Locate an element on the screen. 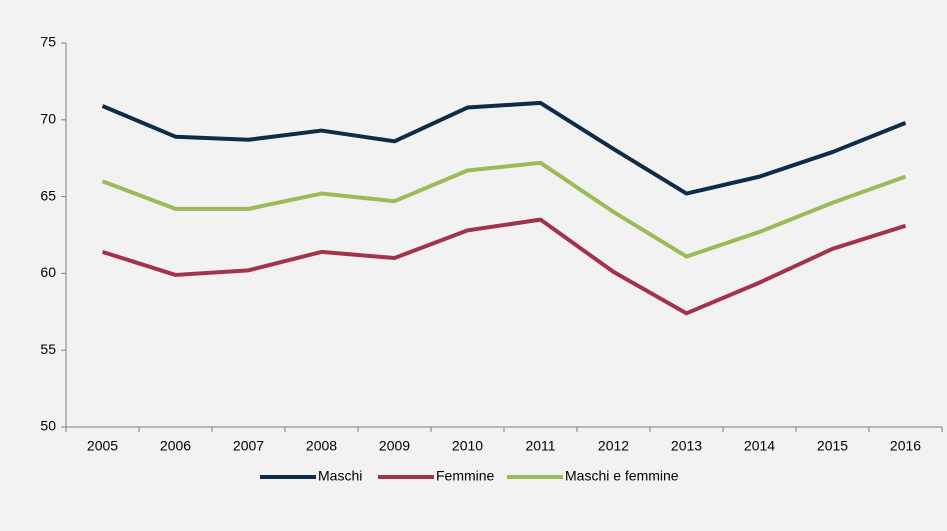 This screenshot has height=531, width=947. x-tick-label: 2007 is located at coordinates (248, 446).